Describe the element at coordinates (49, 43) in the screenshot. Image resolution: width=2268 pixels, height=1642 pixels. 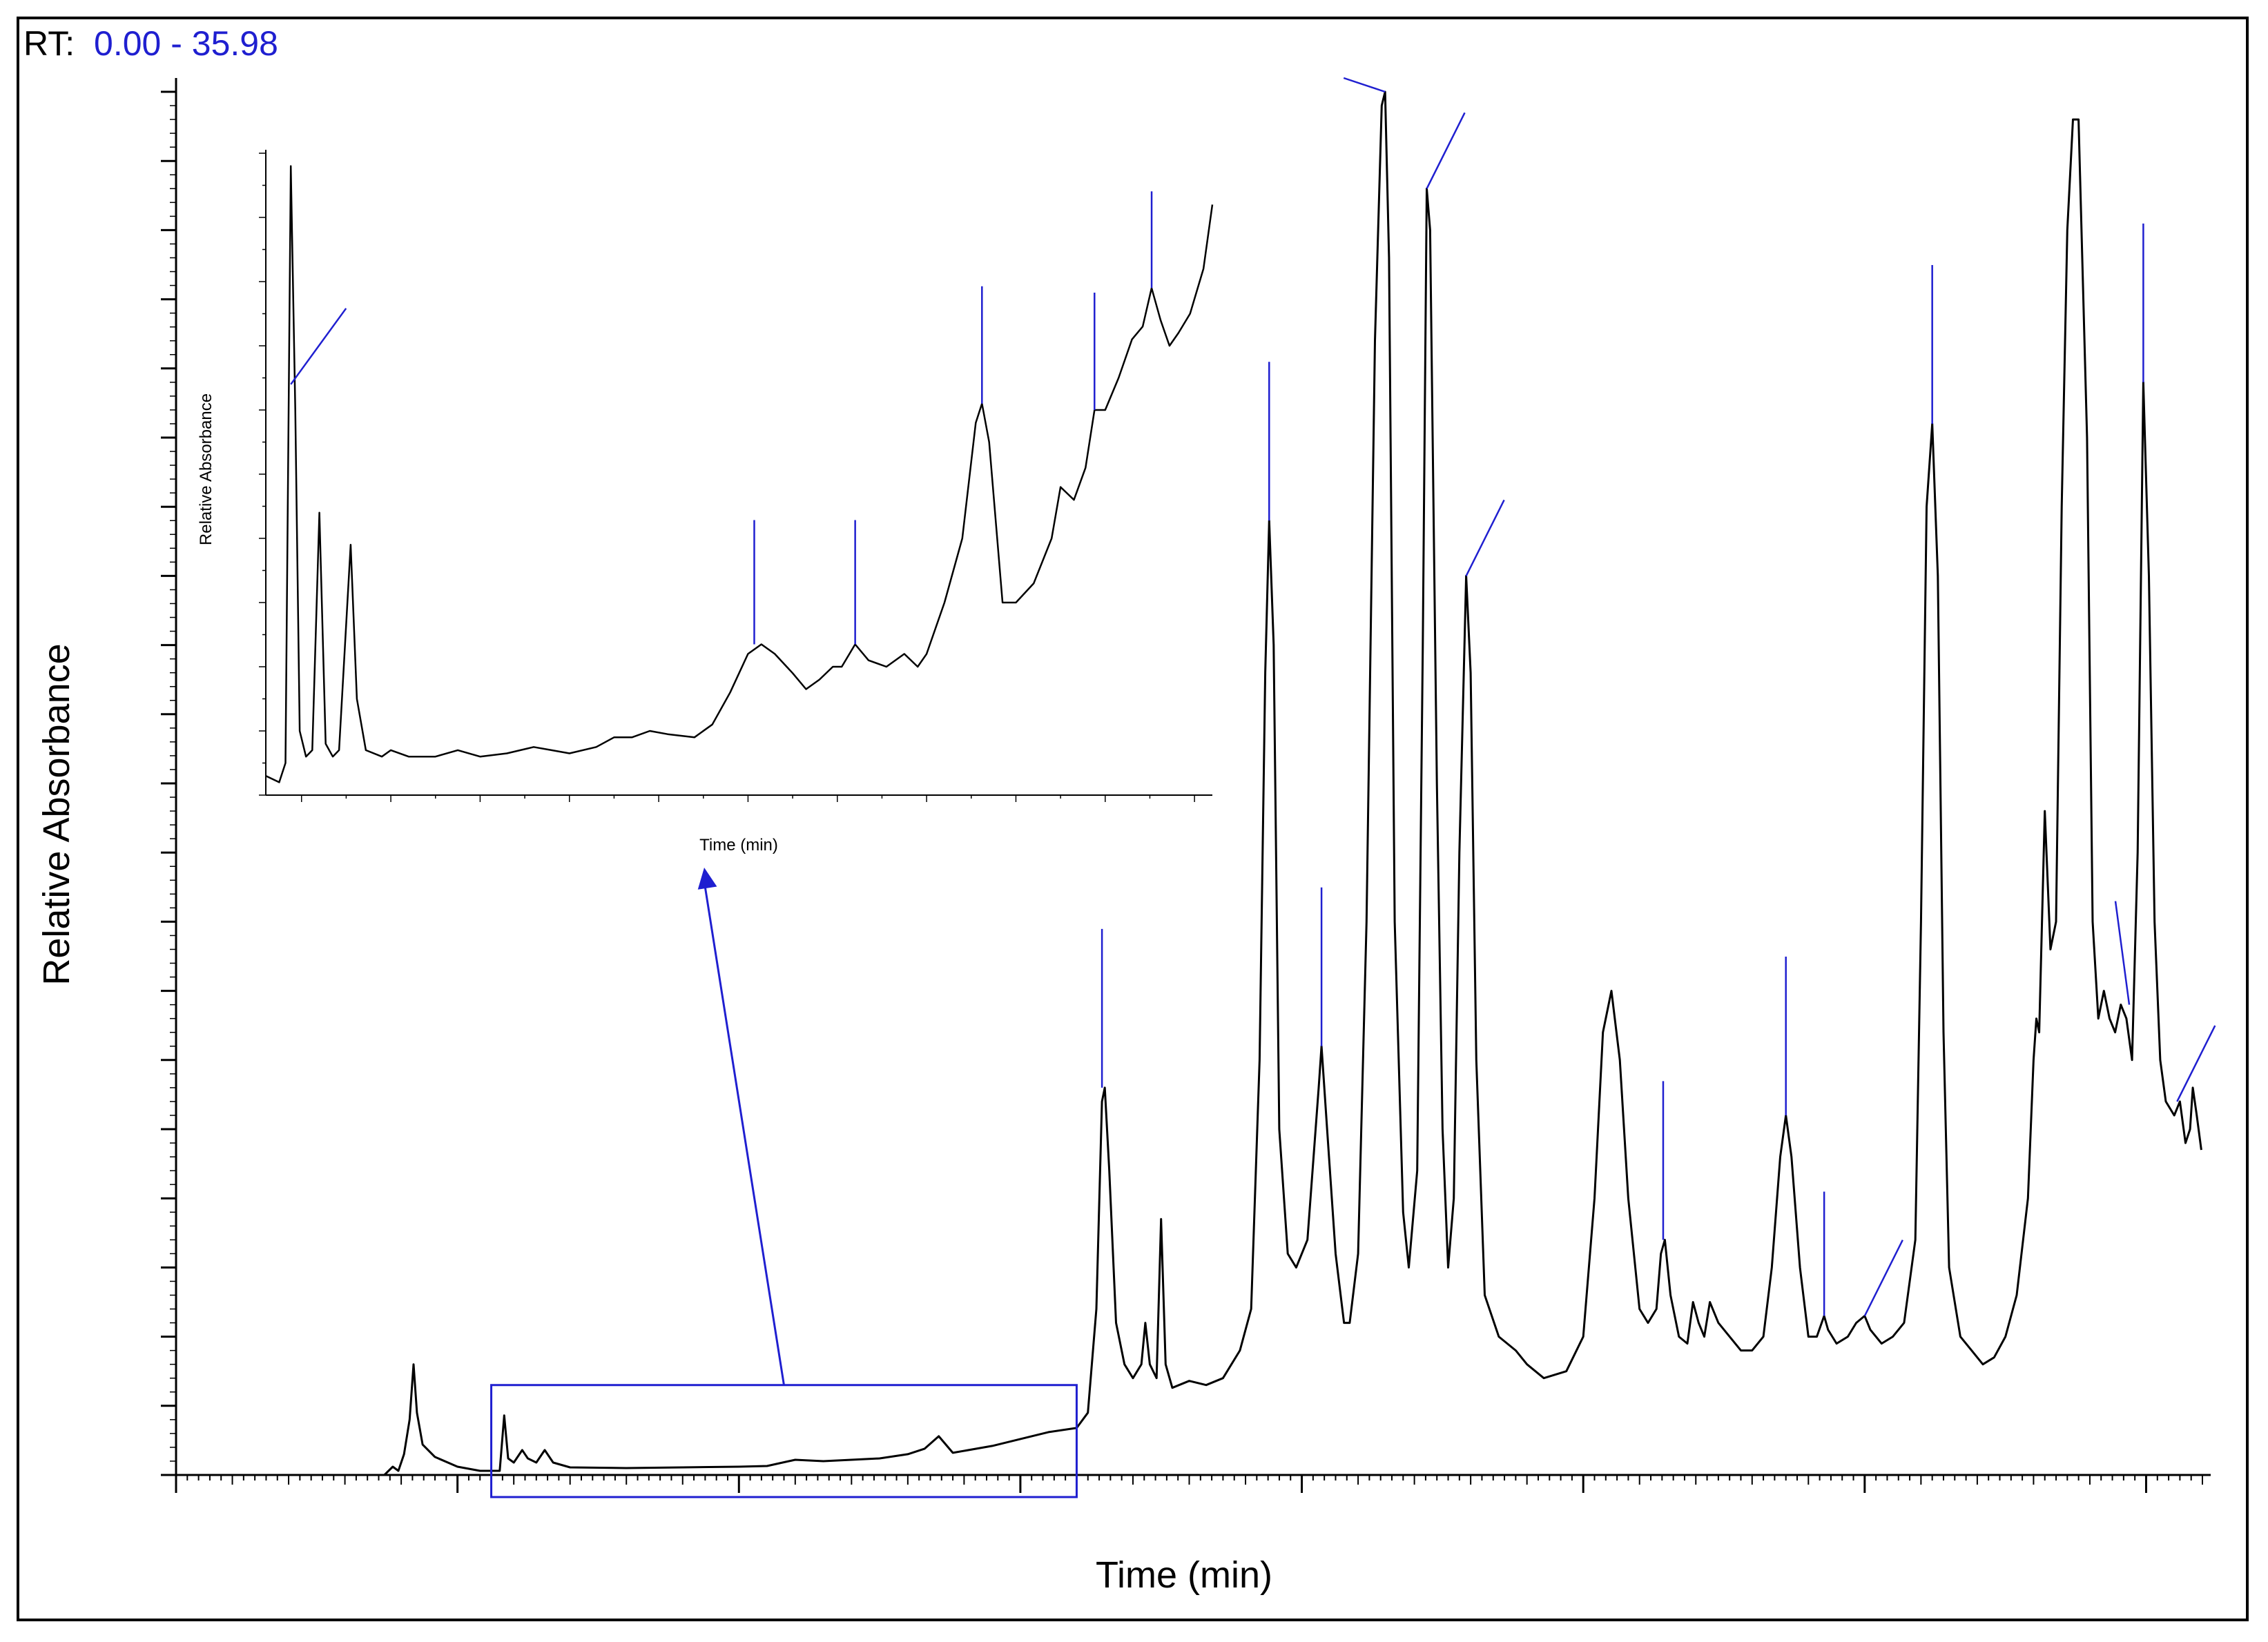
I see `rt-label-text: RT:` at that location.